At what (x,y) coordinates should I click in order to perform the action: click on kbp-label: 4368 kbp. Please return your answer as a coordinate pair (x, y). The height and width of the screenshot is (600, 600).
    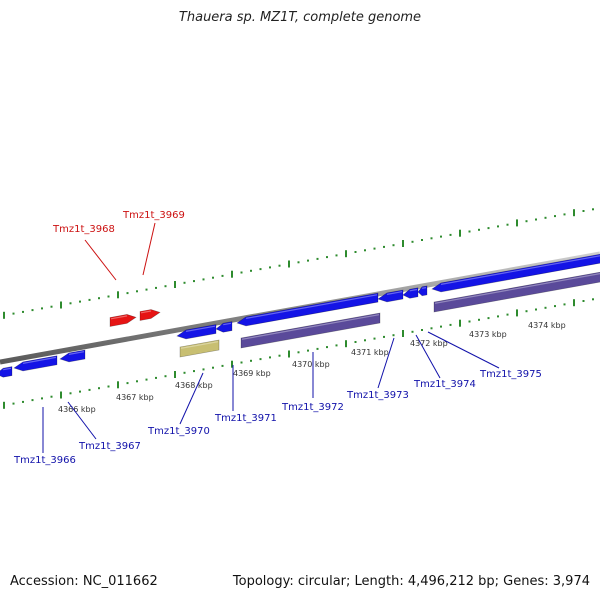
    Looking at the image, I should click on (194, 385).